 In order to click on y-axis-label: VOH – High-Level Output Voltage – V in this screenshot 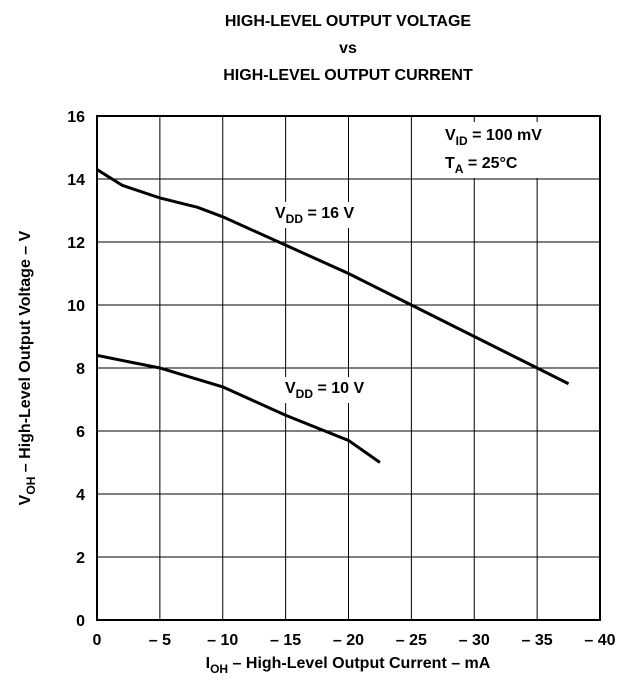, I will do `click(27, 367)`.